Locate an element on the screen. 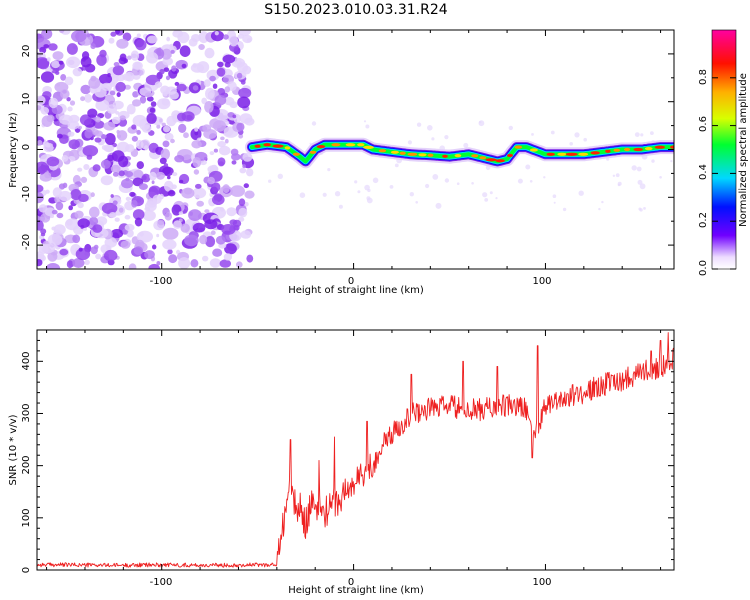 This screenshot has width=750, height=600. tick-label-bot-x-1: 0 is located at coordinates (351, 582).